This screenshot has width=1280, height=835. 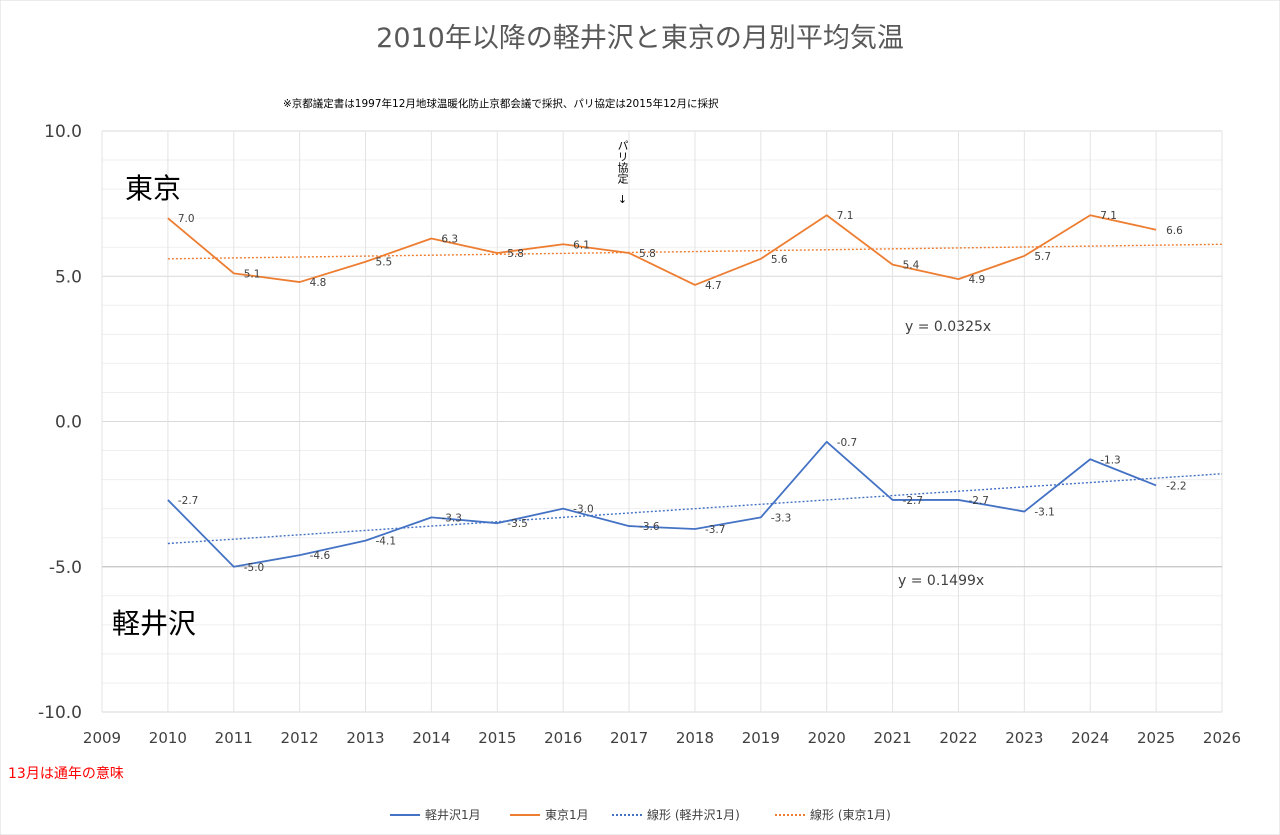 What do you see at coordinates (320, 556) in the screenshot?
I see `data-label: -4.6` at bounding box center [320, 556].